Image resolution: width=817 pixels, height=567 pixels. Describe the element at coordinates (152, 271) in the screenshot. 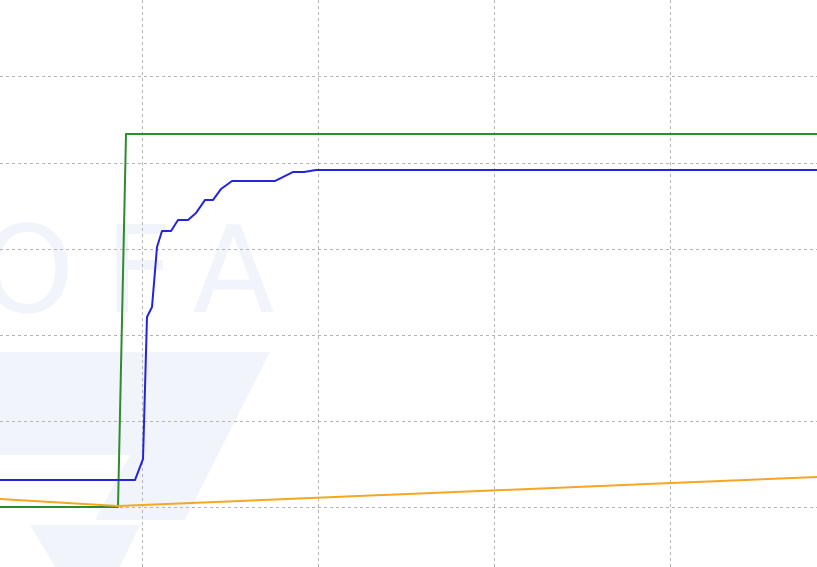

I see `watermark-text: OFA` at that location.